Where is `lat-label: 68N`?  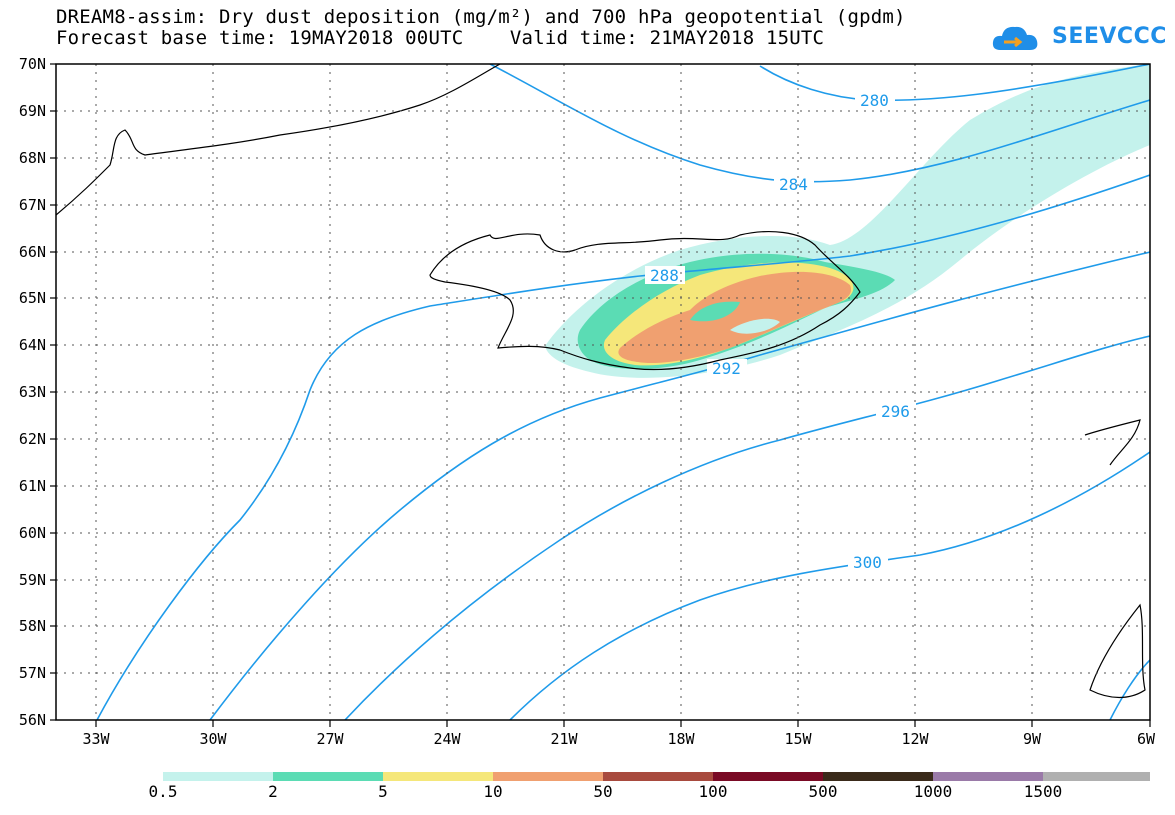 lat-label: 68N is located at coordinates (32, 158).